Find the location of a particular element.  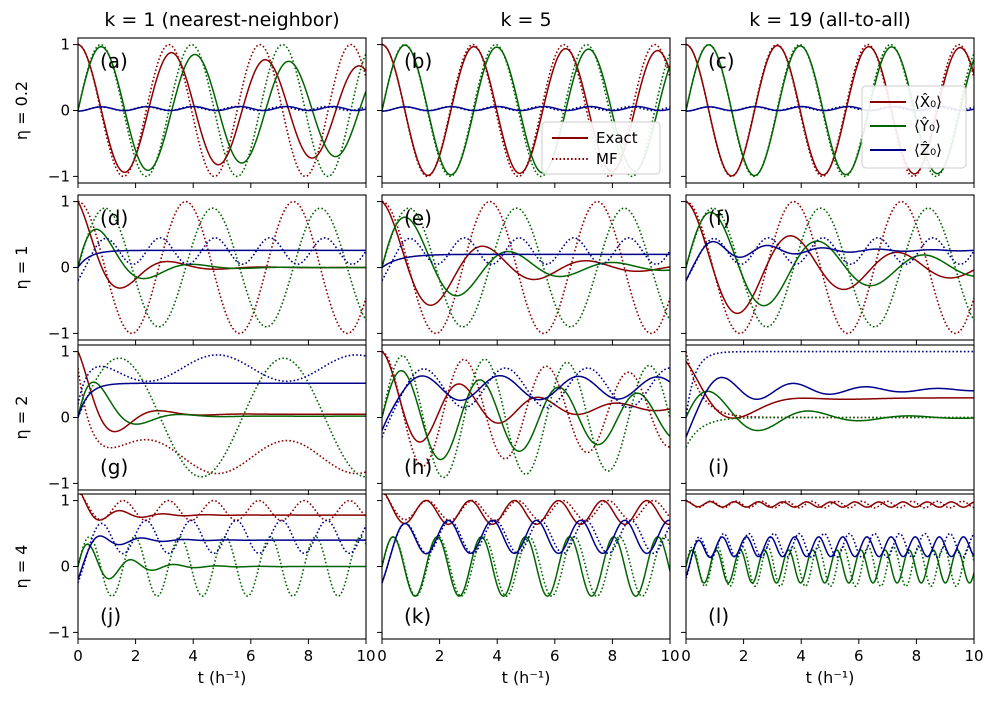

panel-label: (c) is located at coordinates (721, 61).